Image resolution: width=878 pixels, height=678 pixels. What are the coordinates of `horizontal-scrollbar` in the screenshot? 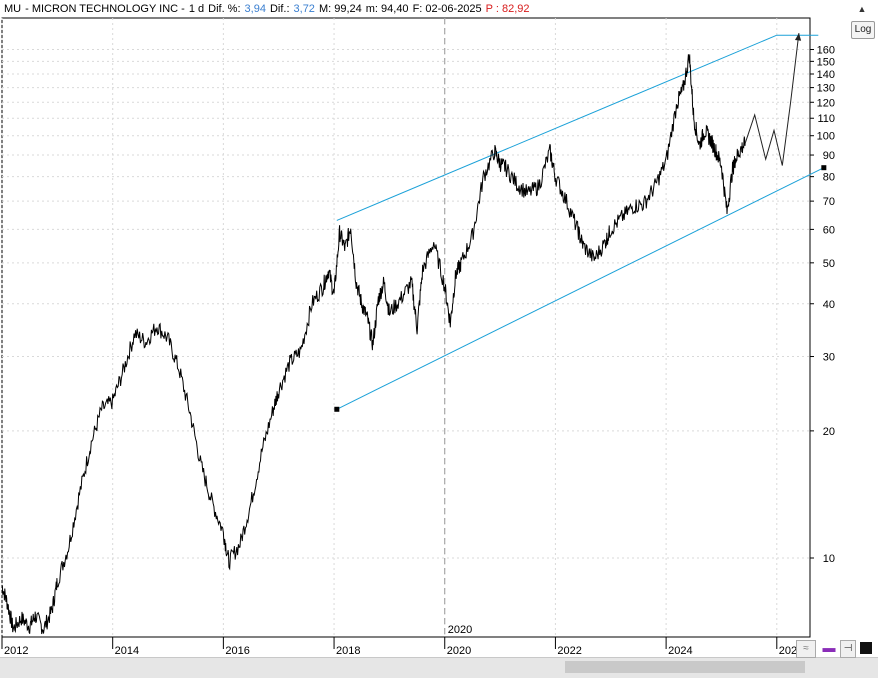 It's located at (685, 667).